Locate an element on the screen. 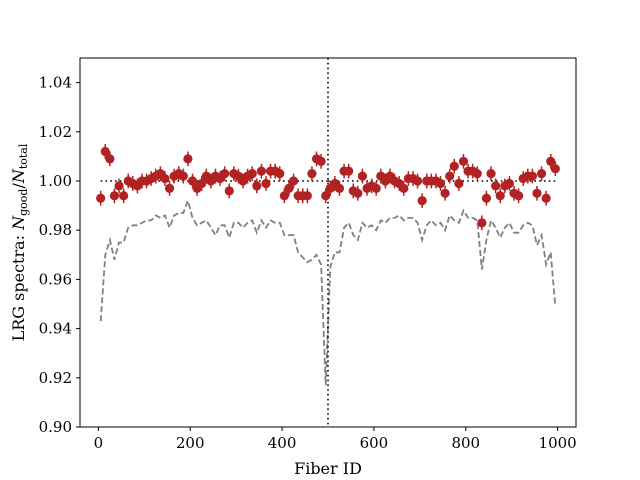 This screenshot has height=480, width=640. x-tick-label: 600 is located at coordinates (374, 443).